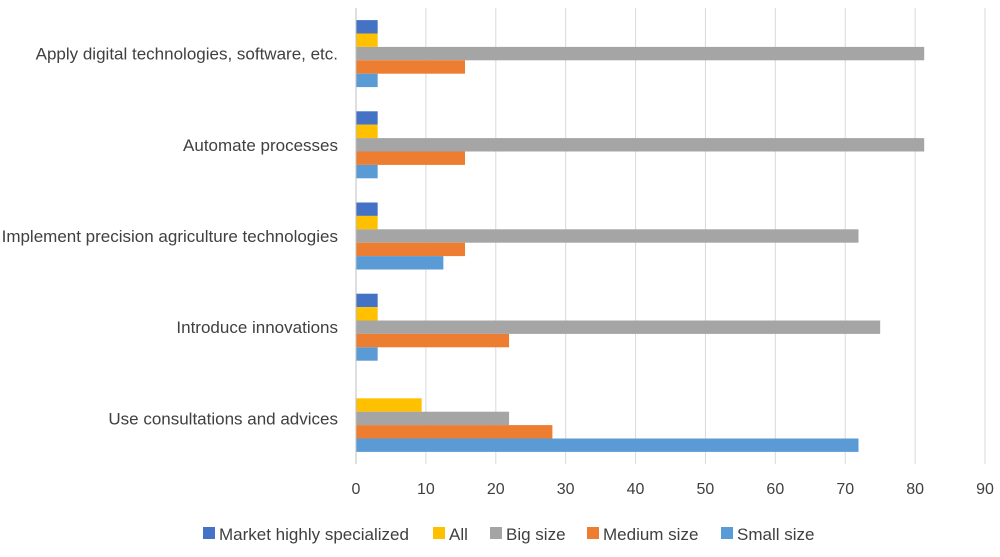 This screenshot has width=1000, height=557. I want to click on legend-label: Market highly specialized, so click(314, 534).